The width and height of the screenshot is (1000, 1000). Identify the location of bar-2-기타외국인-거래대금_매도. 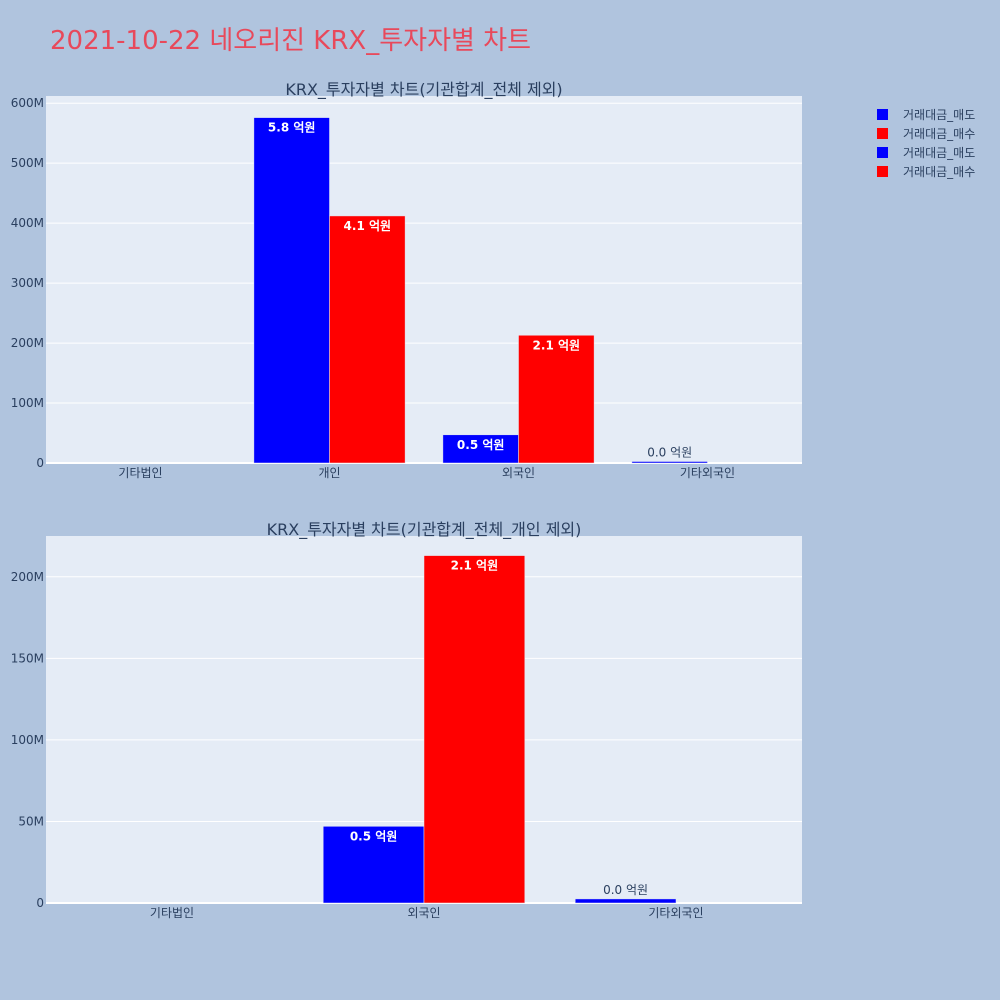
(625, 901).